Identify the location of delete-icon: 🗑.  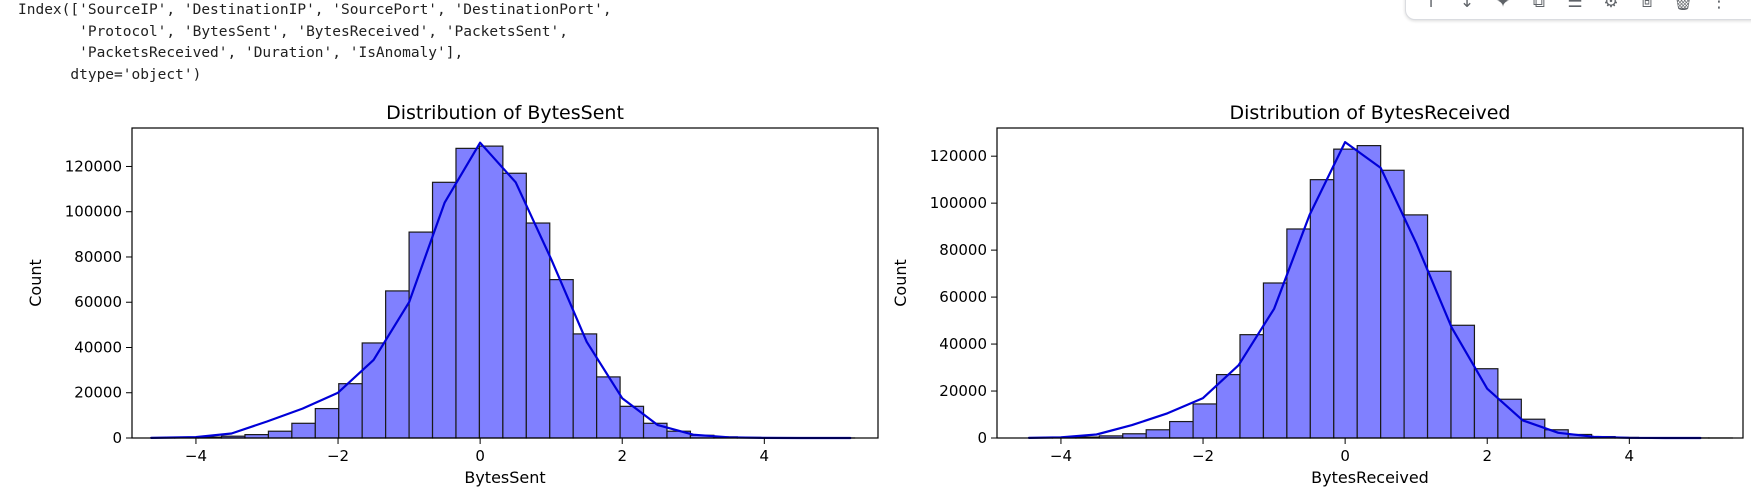
(1683, 6).